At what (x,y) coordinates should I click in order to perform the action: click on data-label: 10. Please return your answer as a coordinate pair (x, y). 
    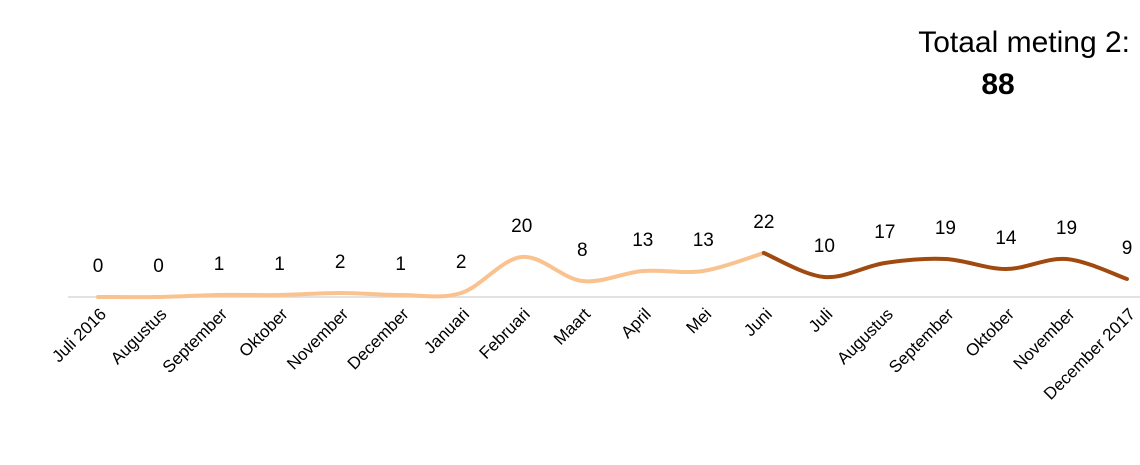
    Looking at the image, I should click on (824, 246).